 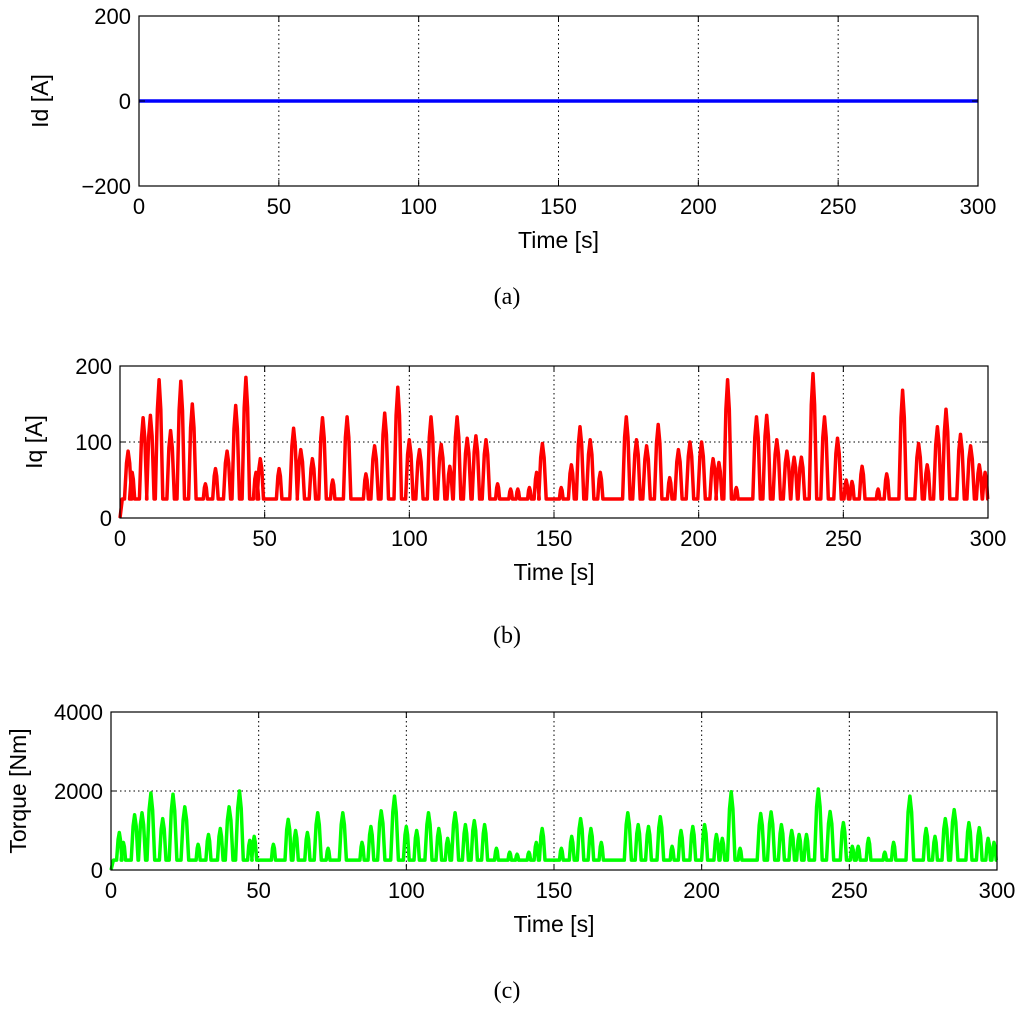 What do you see at coordinates (78, 712) in the screenshot?
I see `y-tick-label: 4000` at bounding box center [78, 712].